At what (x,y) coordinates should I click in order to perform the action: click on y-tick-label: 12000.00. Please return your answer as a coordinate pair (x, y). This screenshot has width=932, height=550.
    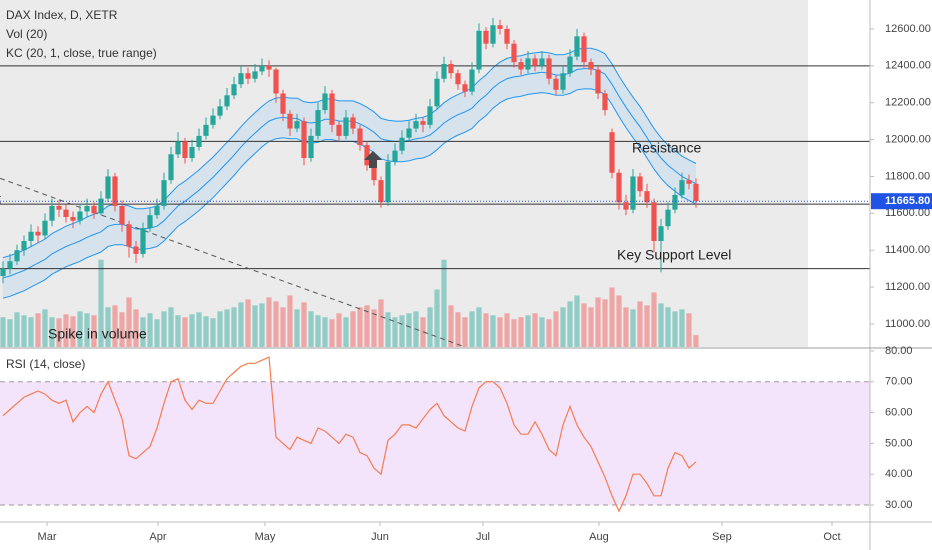
    Looking at the image, I should click on (908, 139).